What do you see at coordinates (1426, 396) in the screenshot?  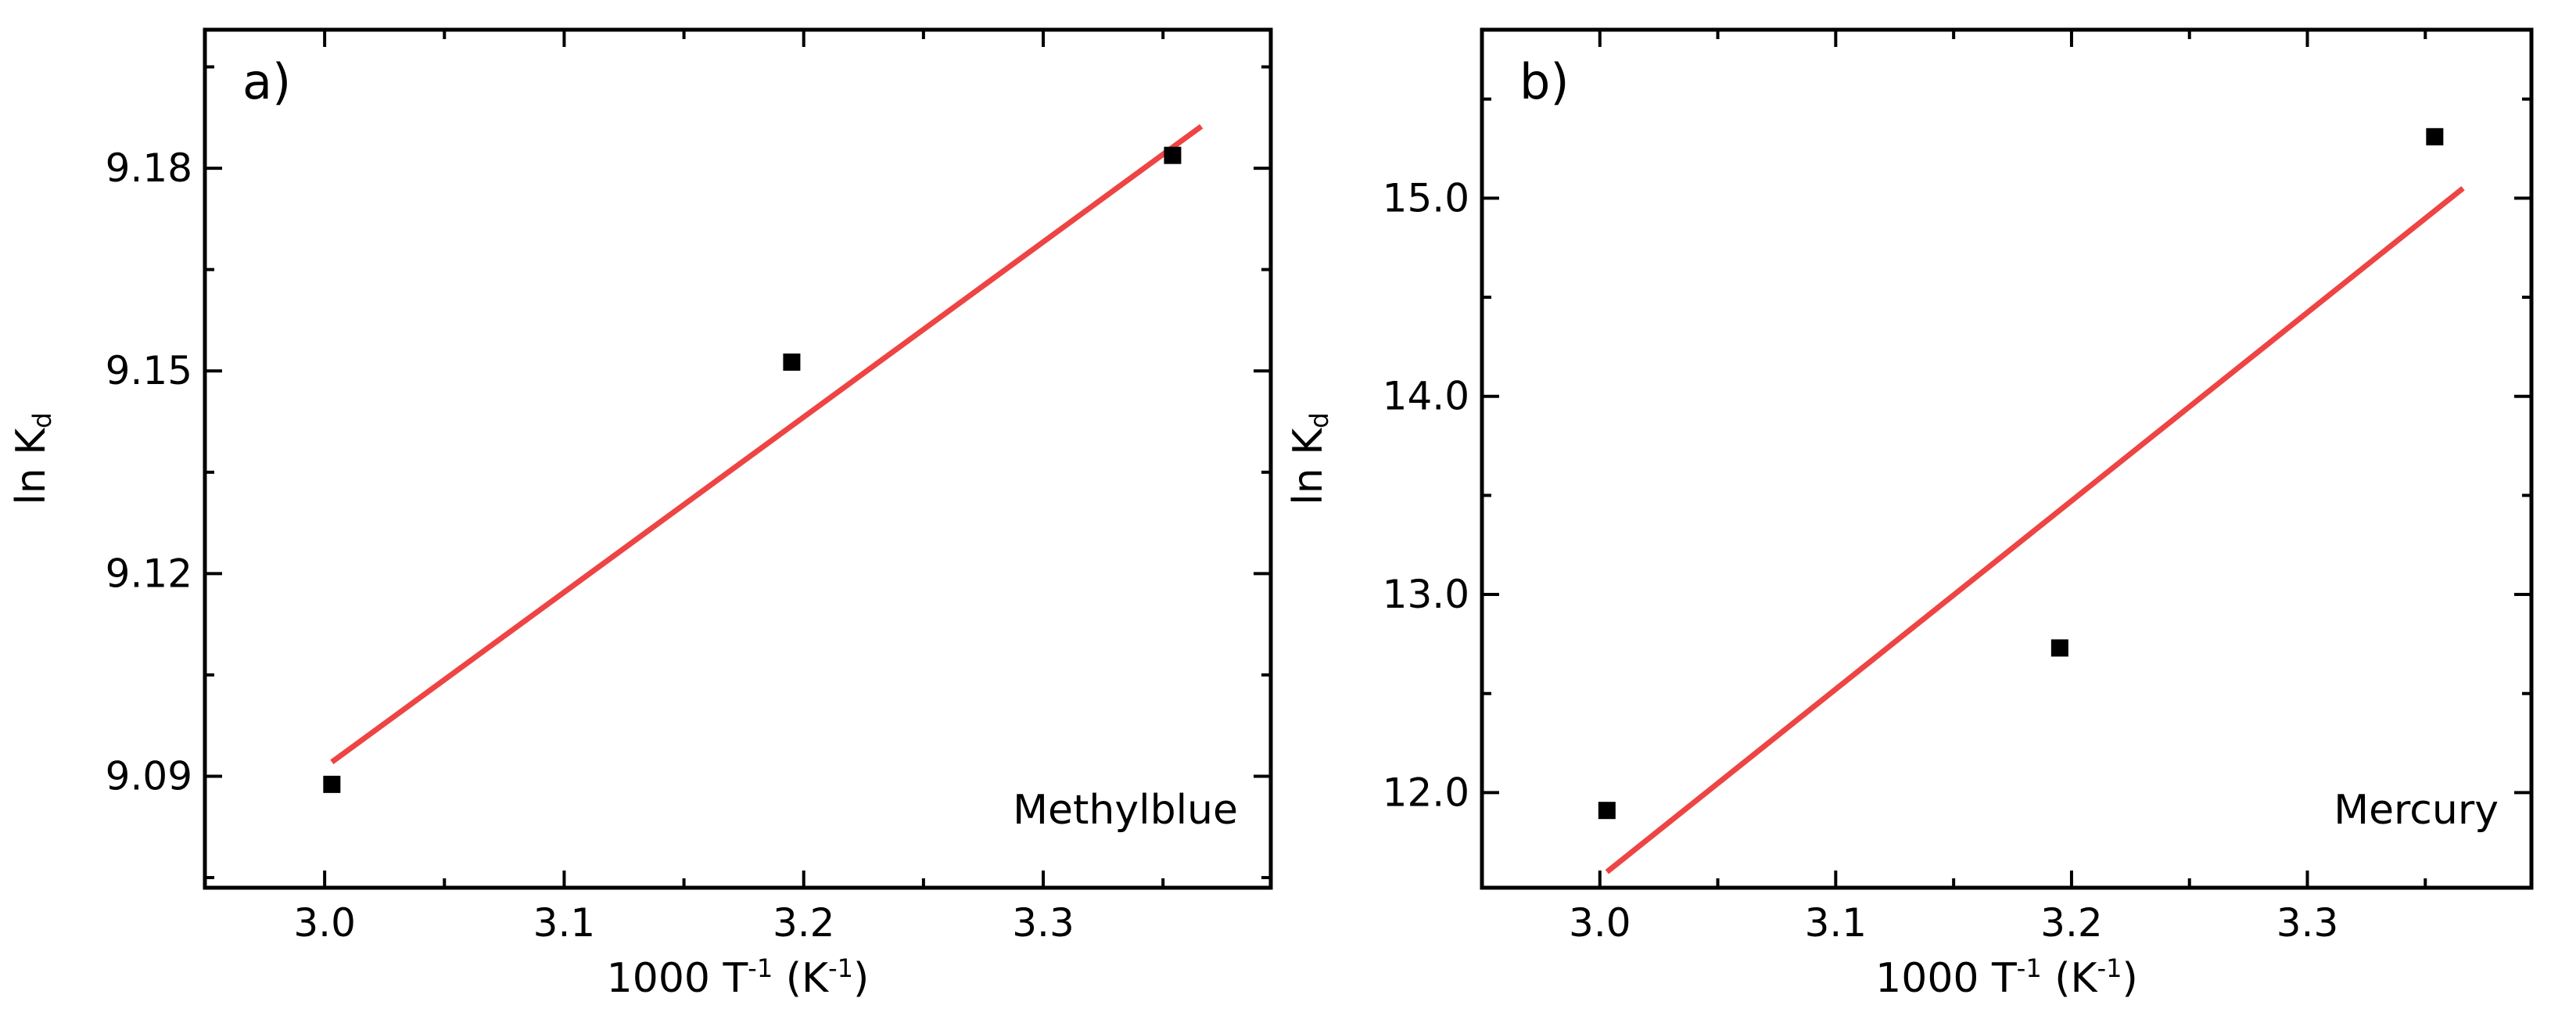 I see `y-tick-label: 14.0` at bounding box center [1426, 396].